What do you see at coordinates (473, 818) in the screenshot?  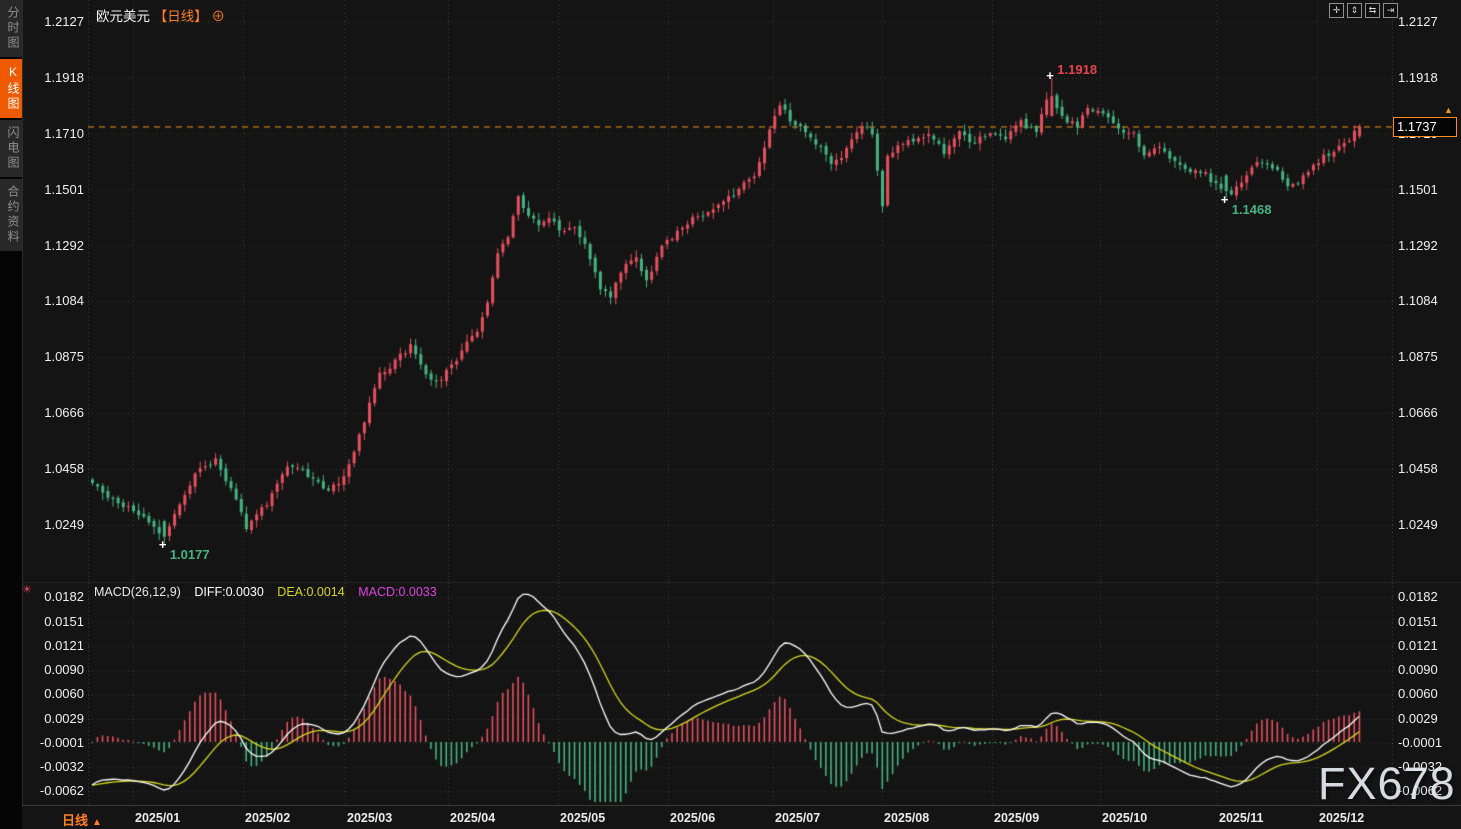 I see `date-label: 2025/04` at bounding box center [473, 818].